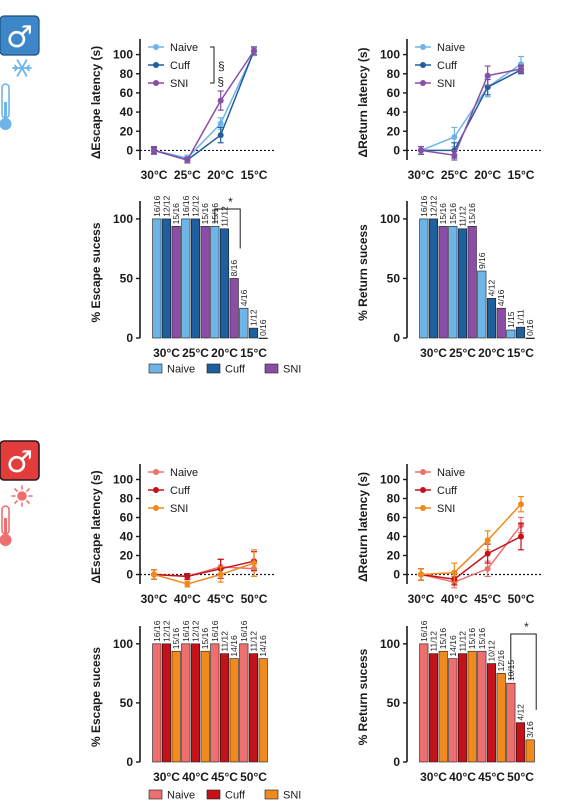  I want to click on data-label: 12/12, so click(167, 631).